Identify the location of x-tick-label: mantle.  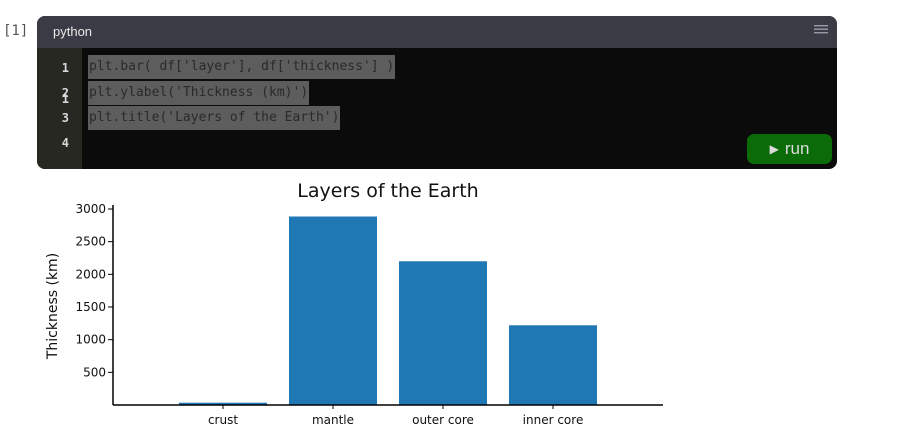
(333, 420).